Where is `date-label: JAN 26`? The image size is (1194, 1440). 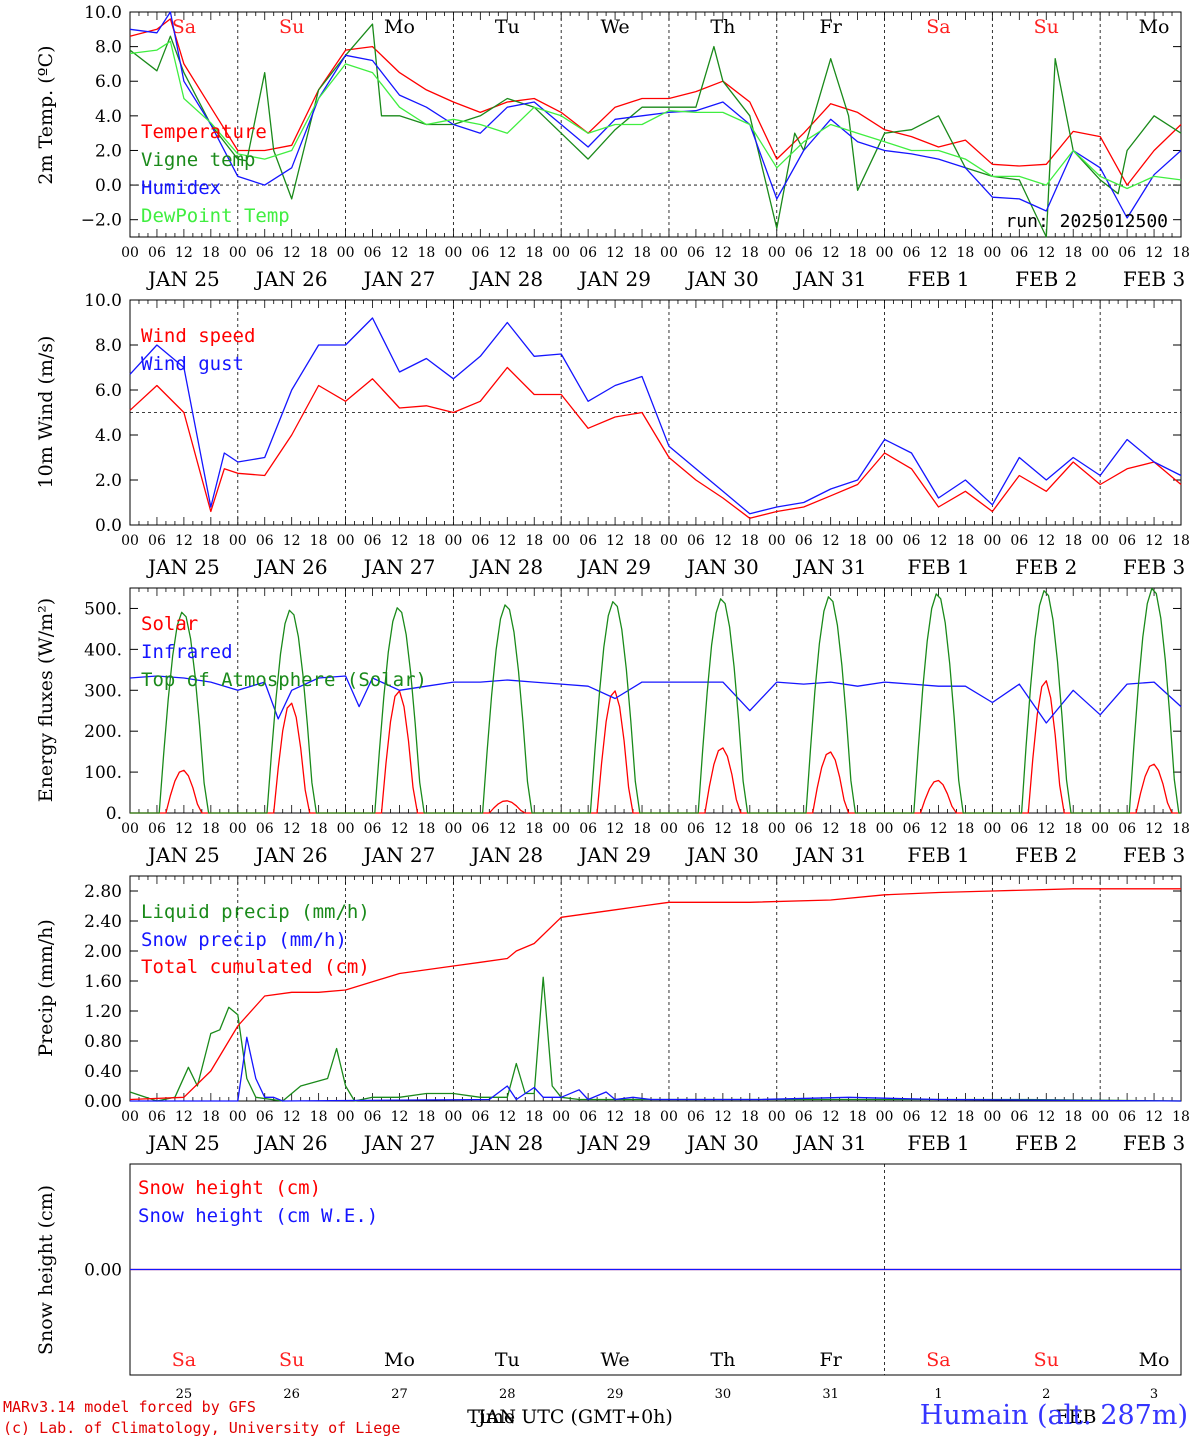
date-label: JAN 26 is located at coordinates (291, 567).